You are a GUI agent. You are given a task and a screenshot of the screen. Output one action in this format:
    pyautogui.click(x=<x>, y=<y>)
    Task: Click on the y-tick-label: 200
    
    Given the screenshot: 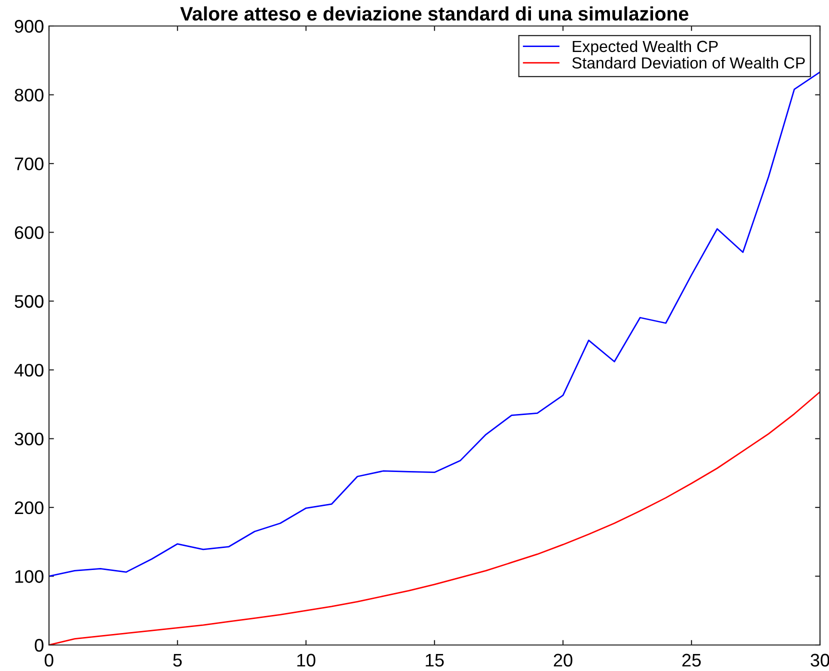 What is the action you would take?
    pyautogui.click(x=29, y=507)
    